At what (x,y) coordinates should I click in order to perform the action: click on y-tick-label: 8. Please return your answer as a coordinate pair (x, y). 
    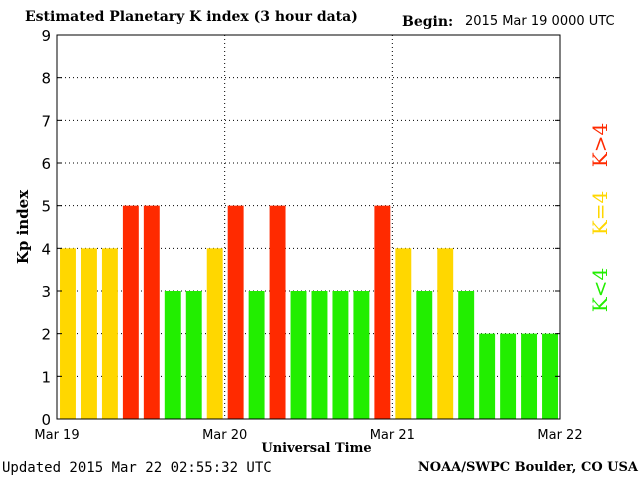
    Looking at the image, I should click on (46, 79).